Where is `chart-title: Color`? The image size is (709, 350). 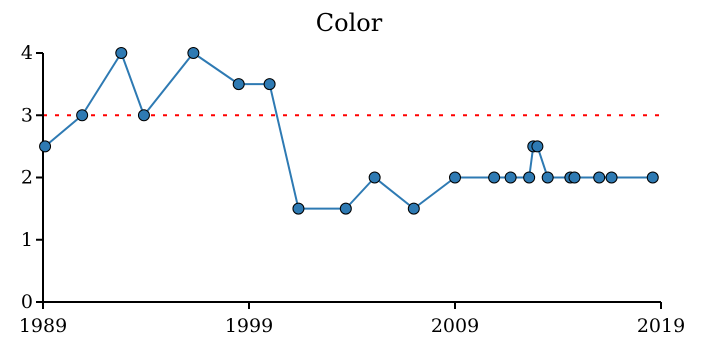 chart-title: Color is located at coordinates (349, 23).